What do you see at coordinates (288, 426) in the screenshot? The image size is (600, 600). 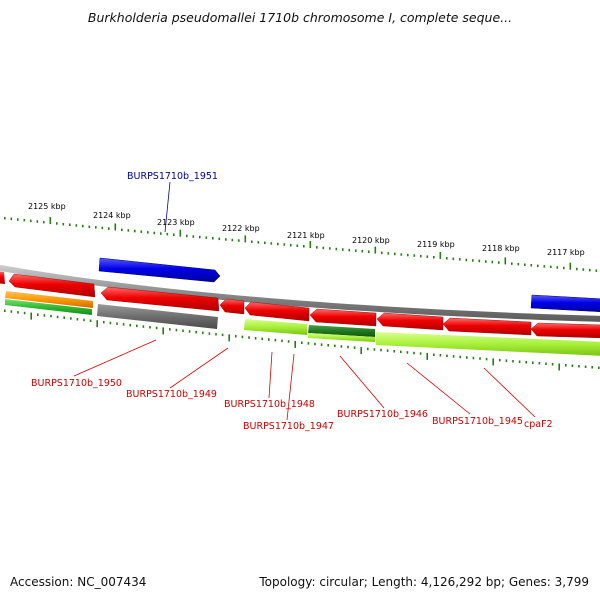 I see `label-burps1710b-1947: BURPS1710b_1947` at bounding box center [288, 426].